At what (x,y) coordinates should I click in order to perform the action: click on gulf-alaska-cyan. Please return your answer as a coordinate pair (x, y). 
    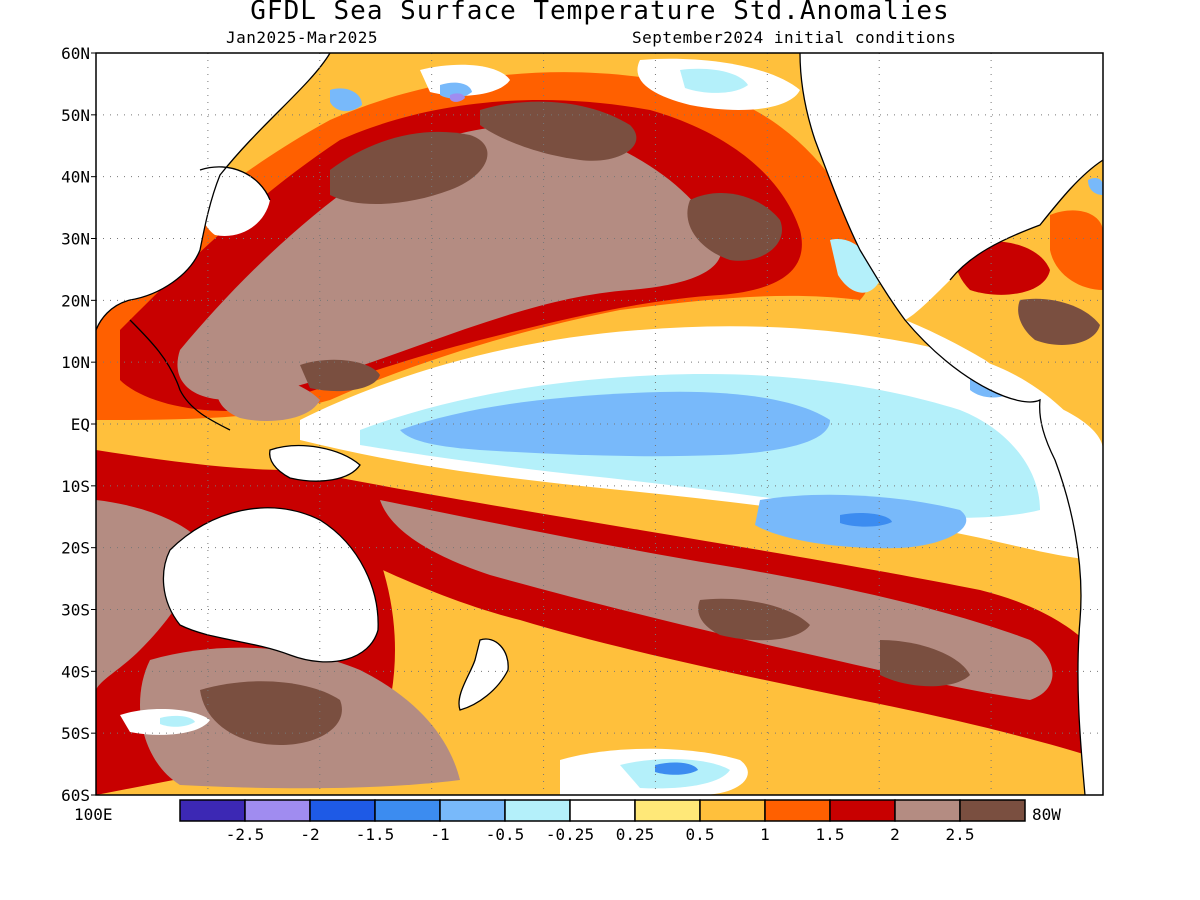
    Looking at the image, I should click on (714, 80).